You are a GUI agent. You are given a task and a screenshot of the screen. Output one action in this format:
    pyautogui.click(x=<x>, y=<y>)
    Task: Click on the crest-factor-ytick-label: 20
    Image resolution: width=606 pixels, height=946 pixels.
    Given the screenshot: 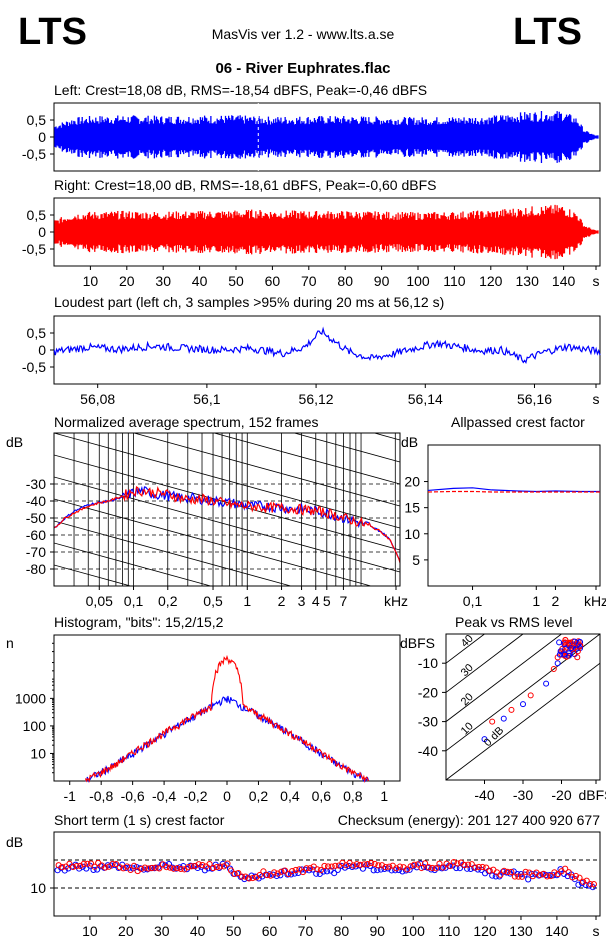 What is the action you would take?
    pyautogui.click(x=412, y=482)
    